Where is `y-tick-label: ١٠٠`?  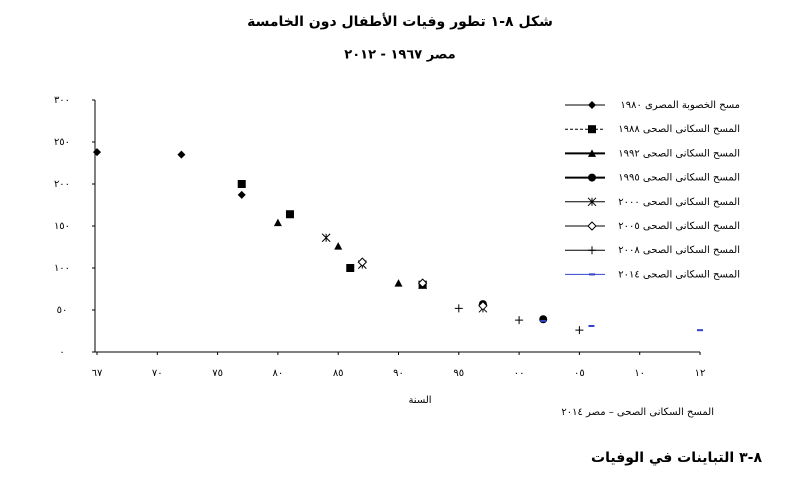
y-tick-label: ١٠٠ is located at coordinates (62, 268).